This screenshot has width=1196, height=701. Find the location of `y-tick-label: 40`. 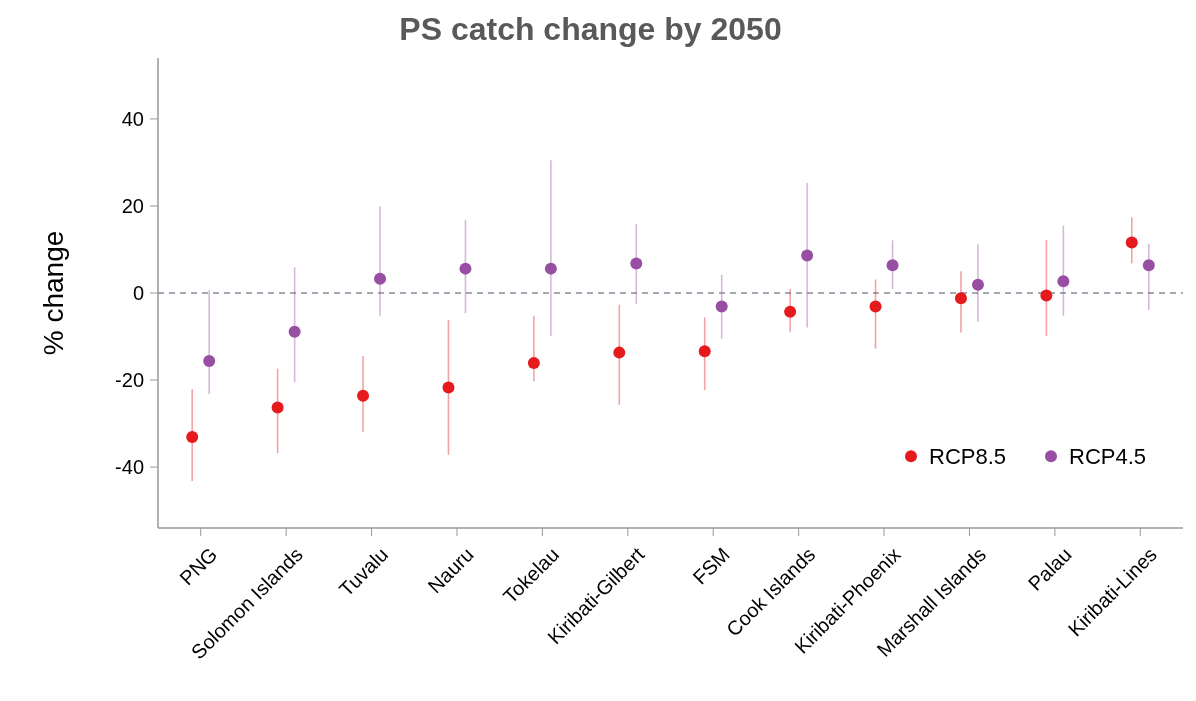

y-tick-label: 40 is located at coordinates (132, 118).